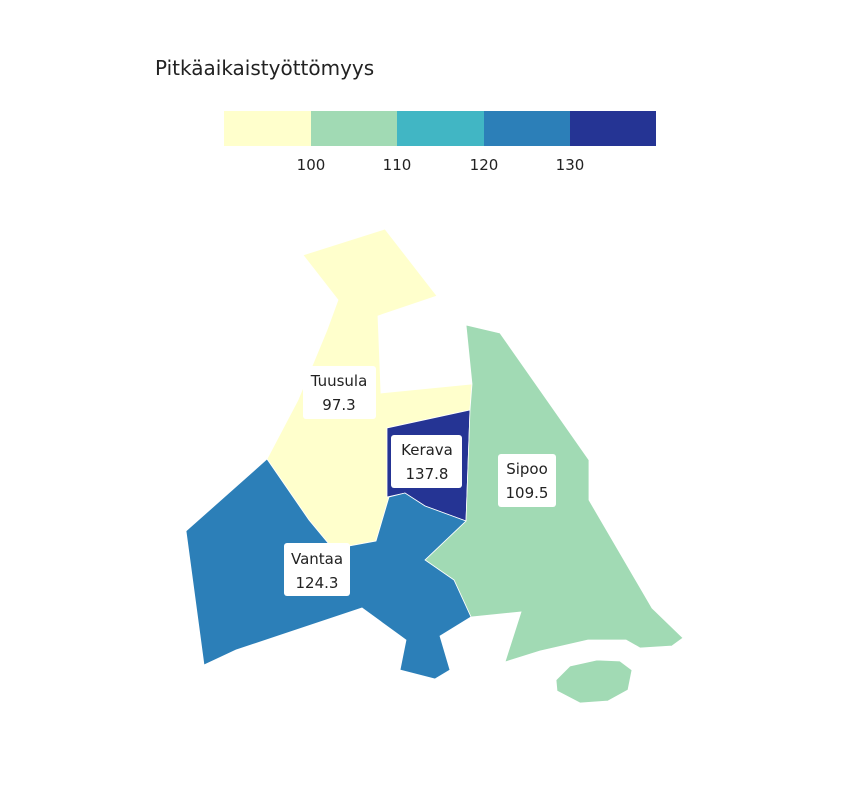 The width and height of the screenshot is (864, 792). Describe the element at coordinates (527, 469) in the screenshot. I see `label-sipoo-name: Sipoo` at that location.